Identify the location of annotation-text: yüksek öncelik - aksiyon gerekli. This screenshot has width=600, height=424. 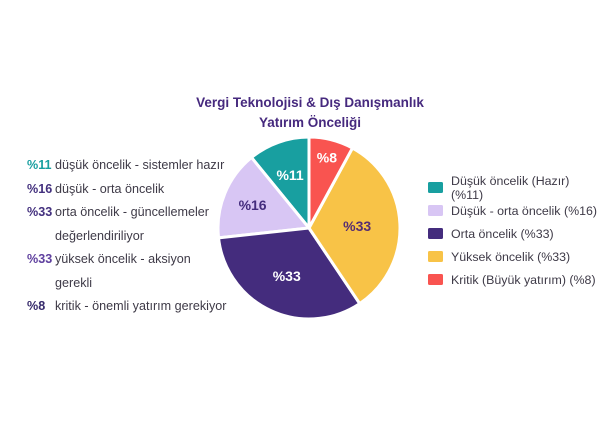
(123, 271).